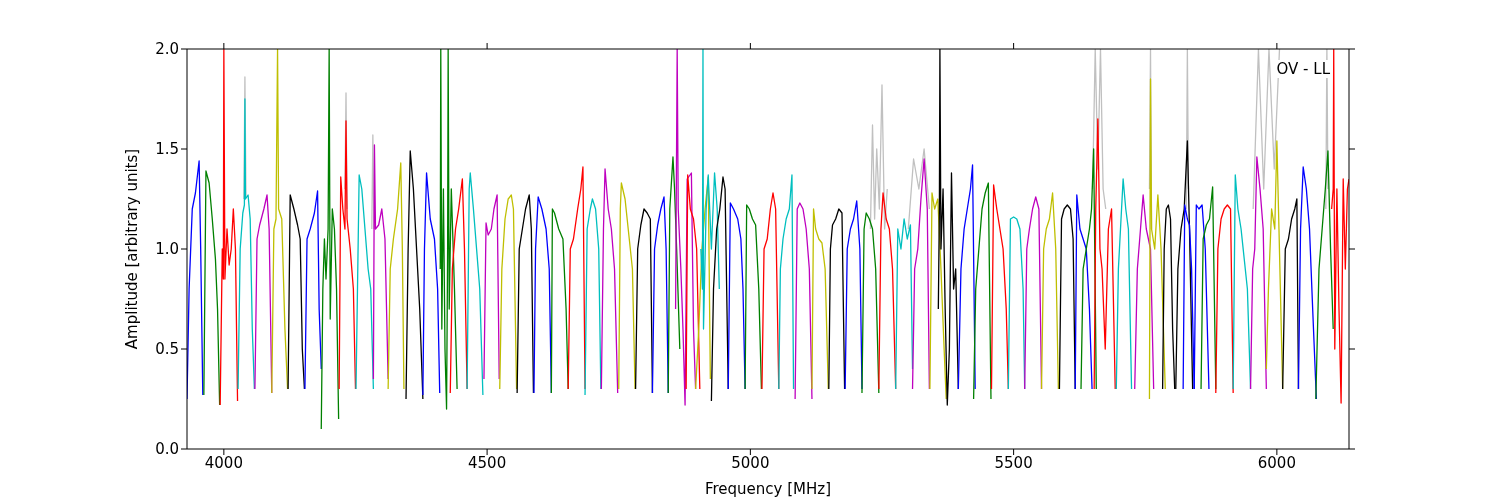 The image size is (1500, 500). What do you see at coordinates (167, 349) in the screenshot?
I see `y-tick-label: 0.5` at bounding box center [167, 349].